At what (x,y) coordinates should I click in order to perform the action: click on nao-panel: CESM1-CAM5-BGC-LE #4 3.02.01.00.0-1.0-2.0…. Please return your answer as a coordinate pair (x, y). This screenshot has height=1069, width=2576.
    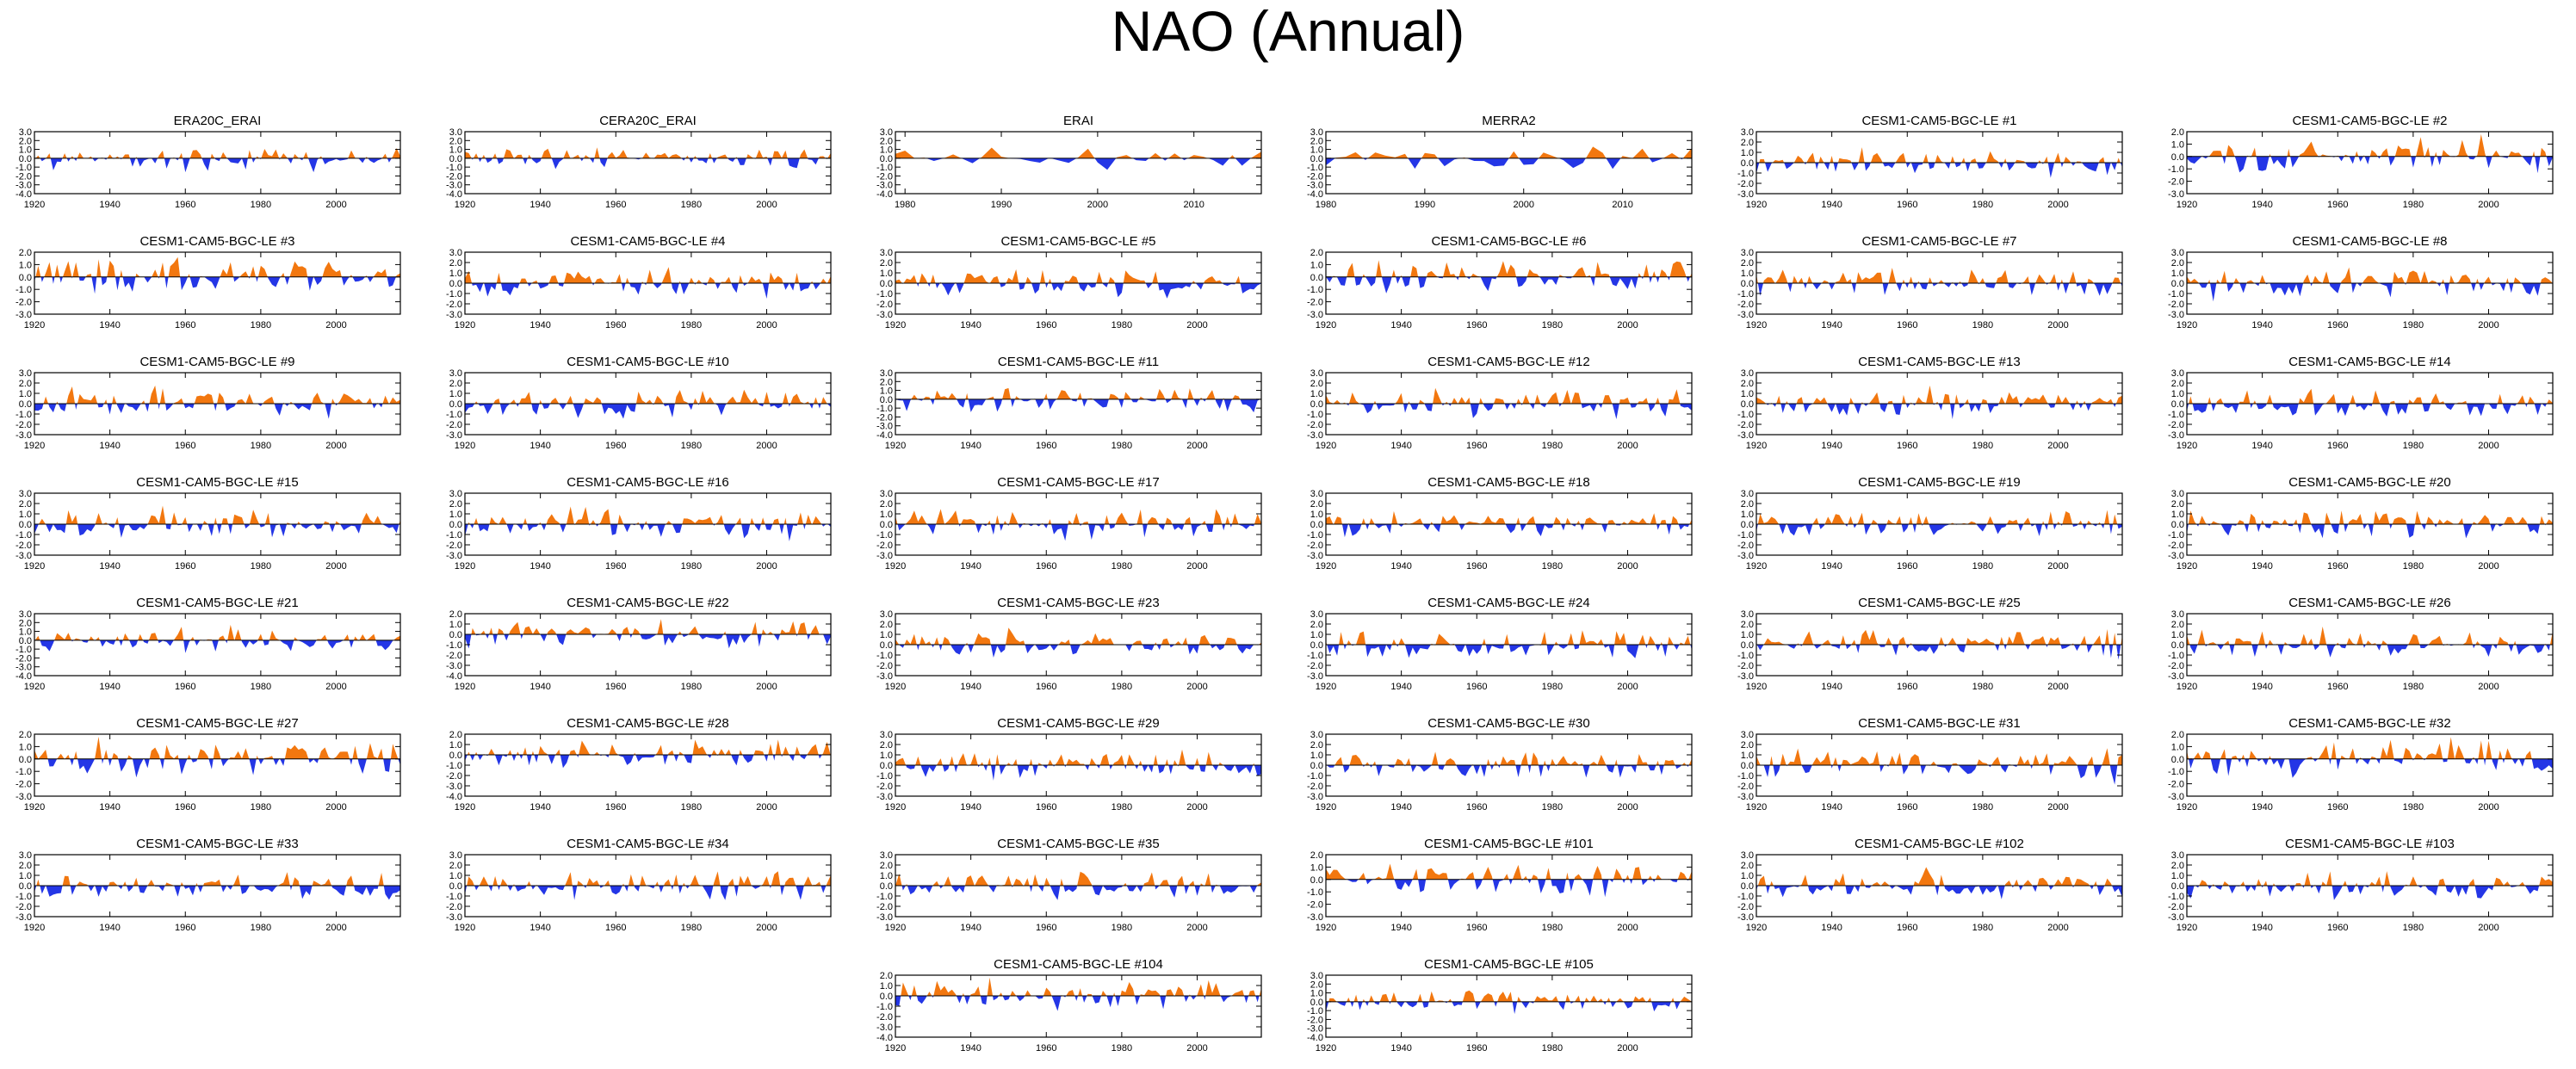
    Looking at the image, I should click on (639, 283).